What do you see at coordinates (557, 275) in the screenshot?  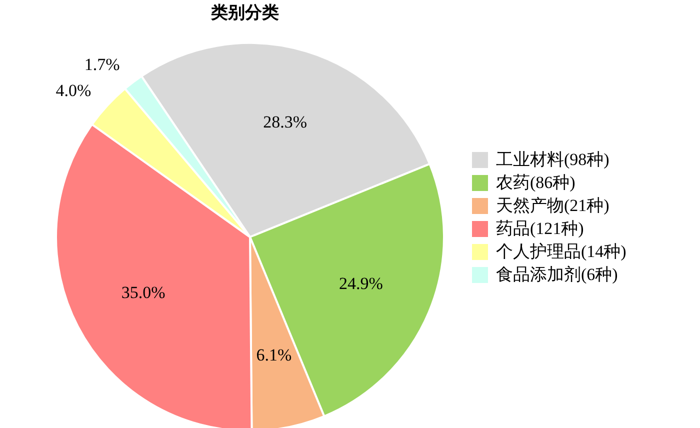 I see `legend-label: 食品添加剂(6种)` at bounding box center [557, 275].